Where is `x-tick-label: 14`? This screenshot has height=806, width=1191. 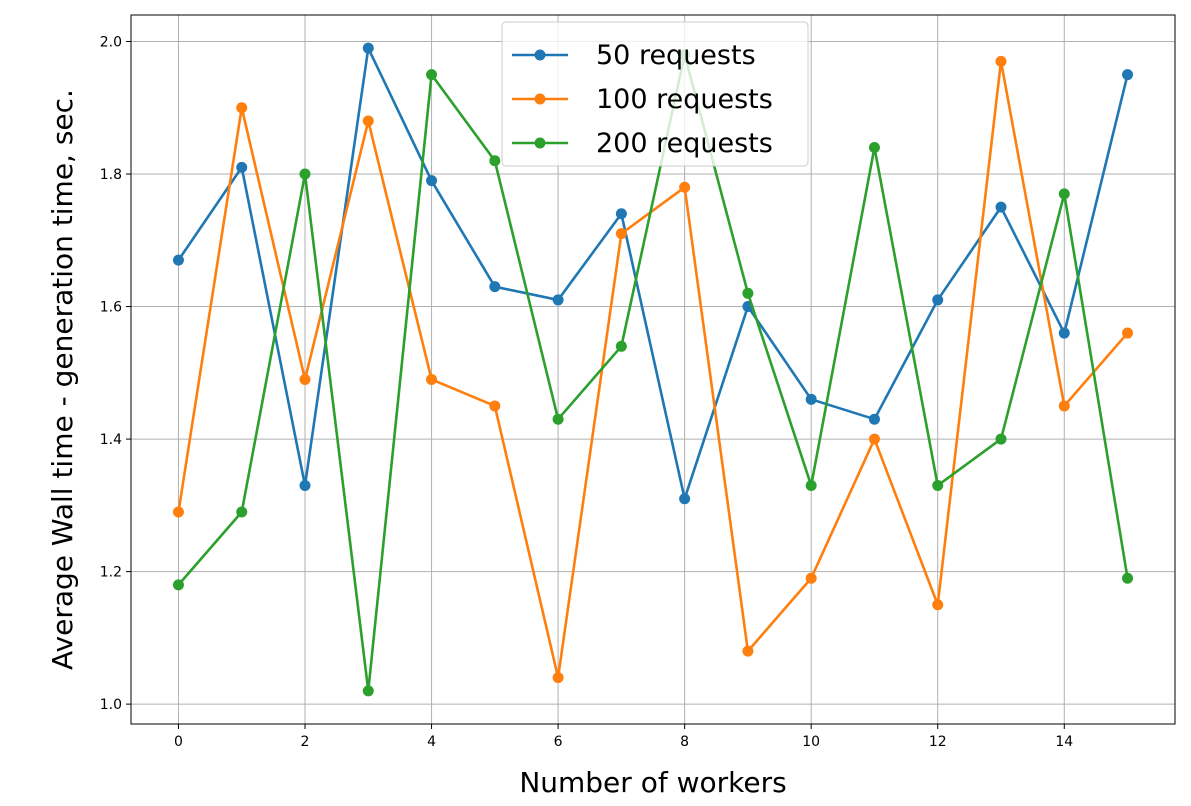 x-tick-label: 14 is located at coordinates (1064, 742).